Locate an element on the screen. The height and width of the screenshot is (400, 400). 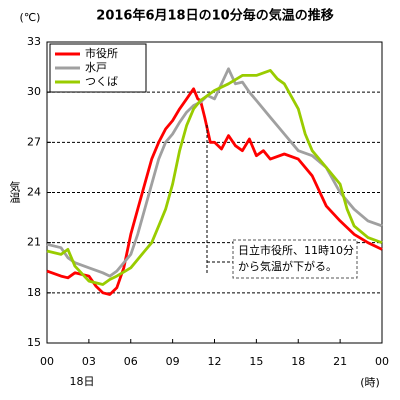
y-unit: (℃) is located at coordinates (30, 17).